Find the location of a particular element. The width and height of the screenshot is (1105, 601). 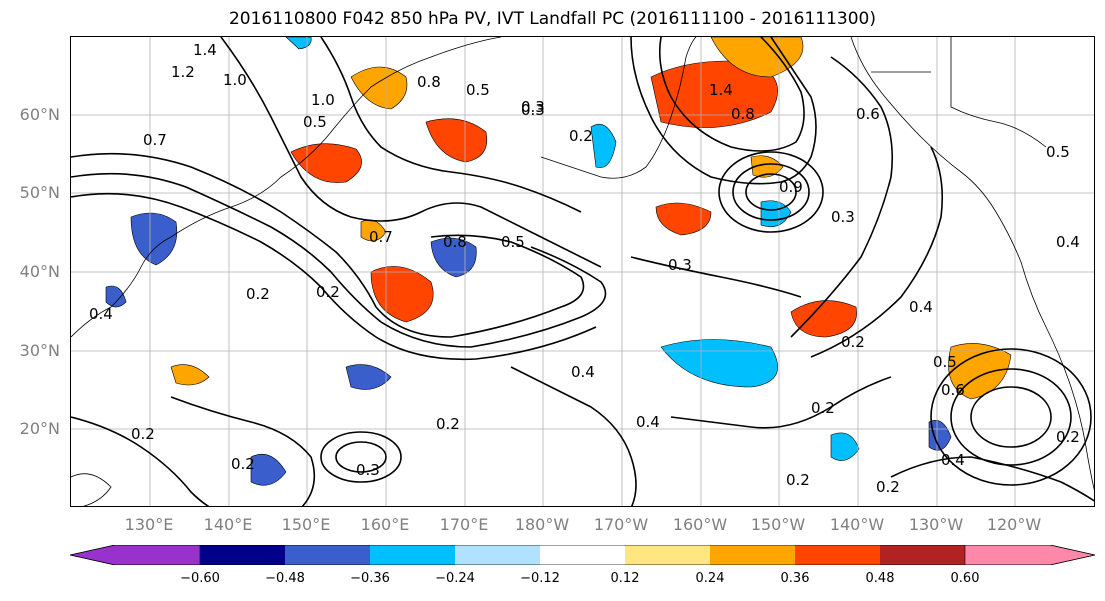

lon-label-130w: 130°W is located at coordinates (936, 524).